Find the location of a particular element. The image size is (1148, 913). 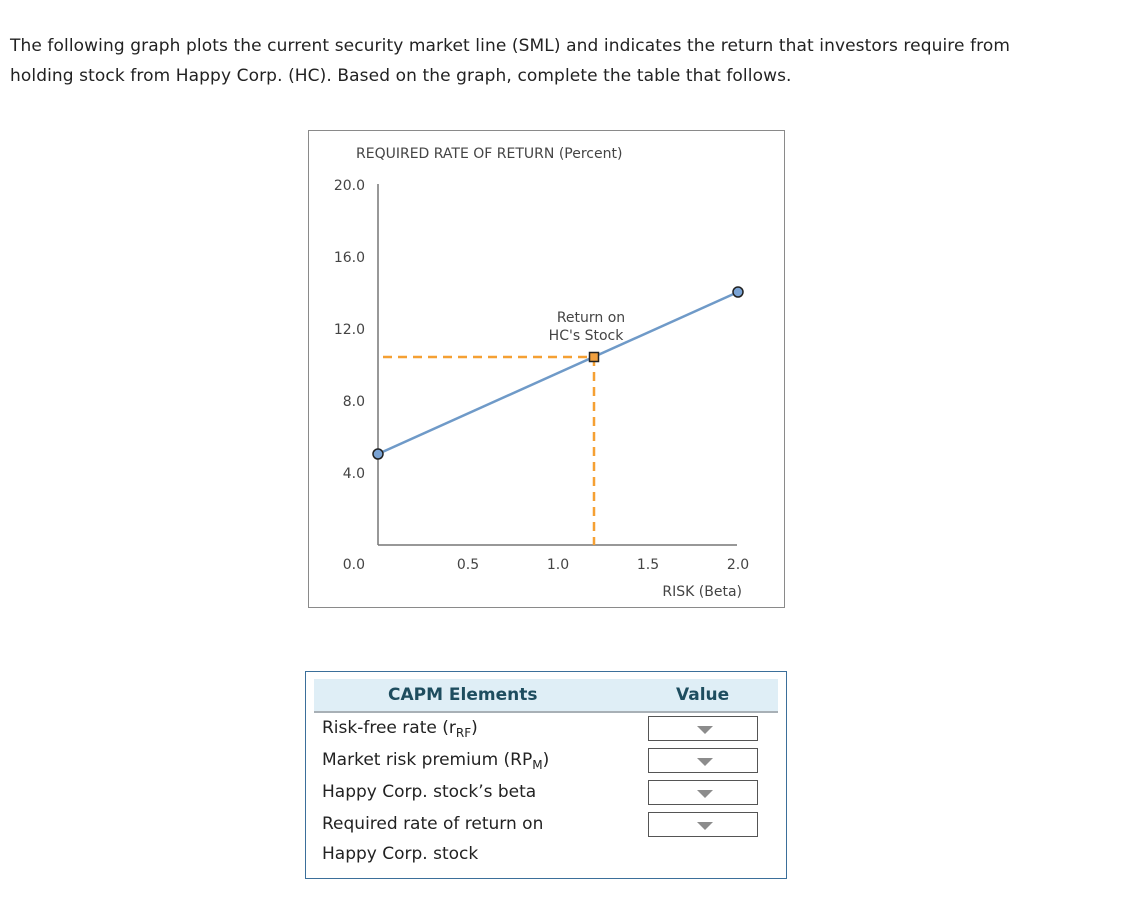

annotation-line-1: Return on is located at coordinates (591, 318).